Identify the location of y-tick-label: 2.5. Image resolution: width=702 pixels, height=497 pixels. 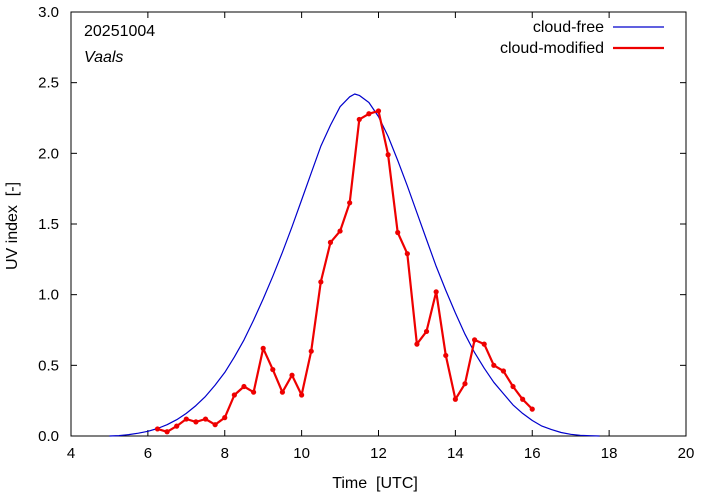
(48, 83).